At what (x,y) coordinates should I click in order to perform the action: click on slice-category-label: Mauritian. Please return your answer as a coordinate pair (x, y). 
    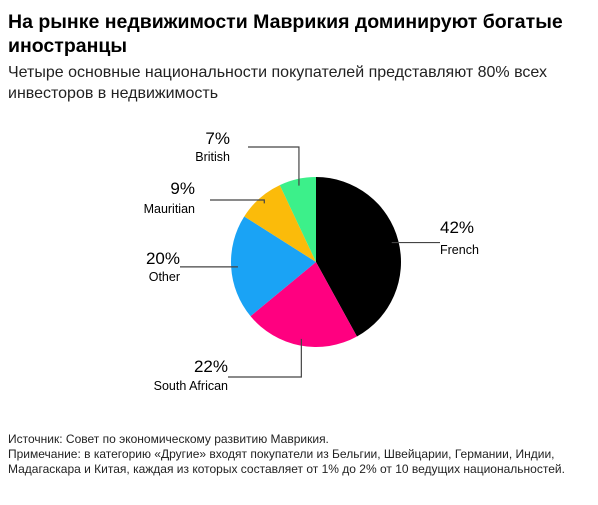
    Looking at the image, I should click on (169, 209).